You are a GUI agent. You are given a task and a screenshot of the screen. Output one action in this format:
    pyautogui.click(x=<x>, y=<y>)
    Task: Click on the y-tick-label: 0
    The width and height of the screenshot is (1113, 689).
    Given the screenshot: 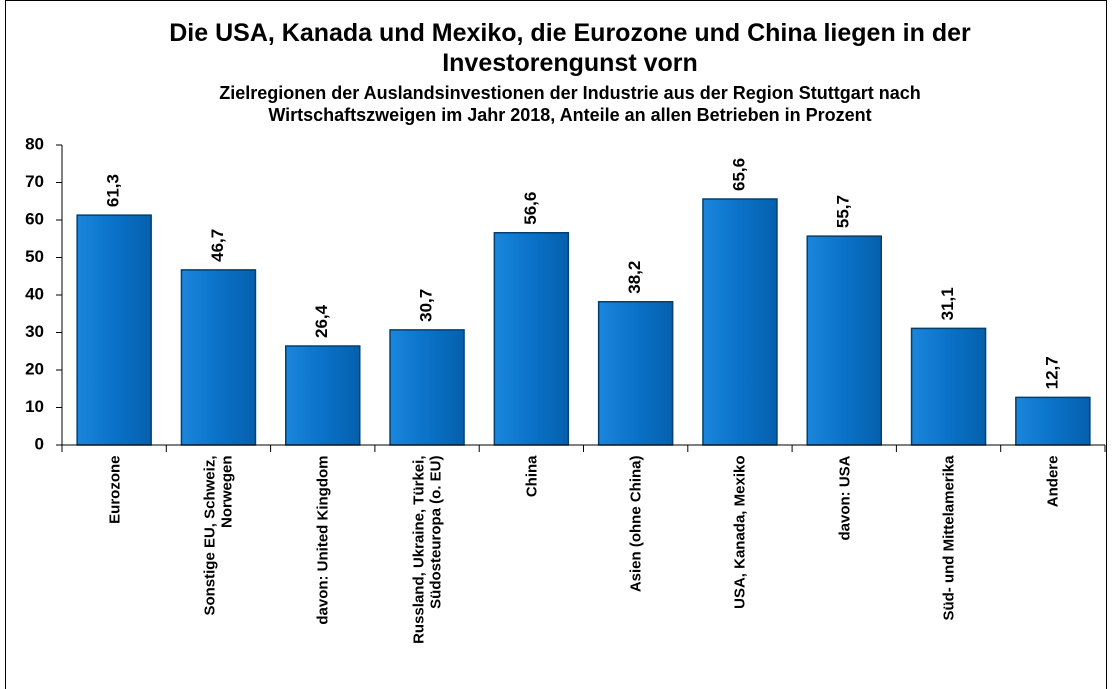 What is the action you would take?
    pyautogui.click(x=39, y=443)
    